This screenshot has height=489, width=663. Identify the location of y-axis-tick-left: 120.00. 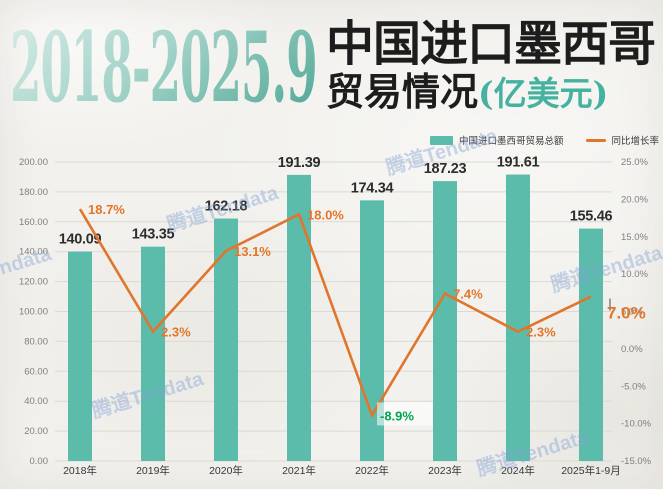
(33, 282).